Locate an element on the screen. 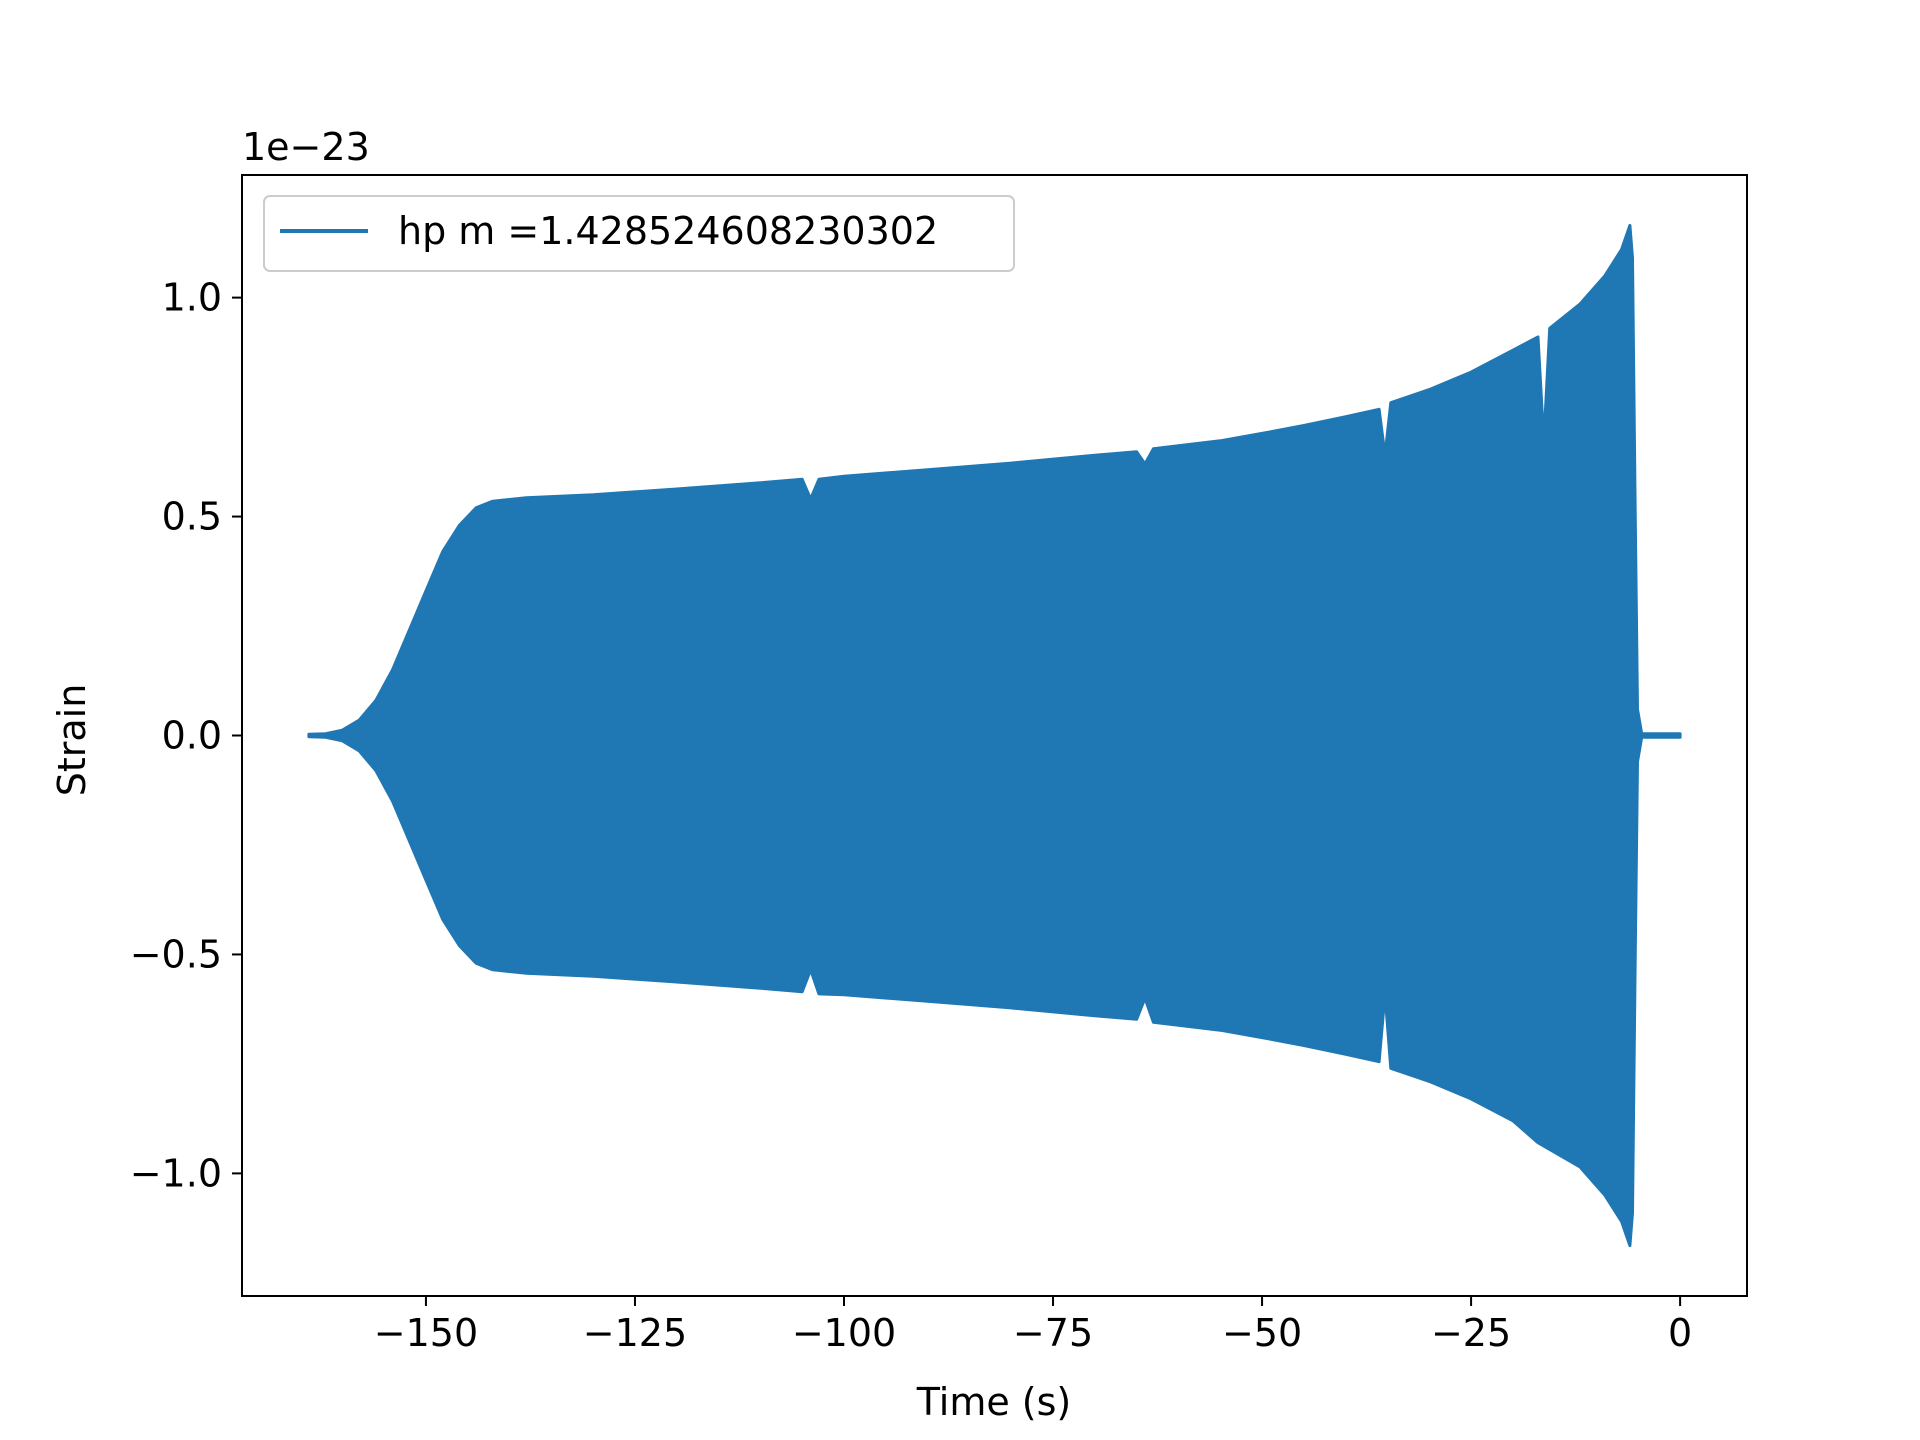 The image size is (1920, 1440). legend-label: hp m =1.428524608230302 is located at coordinates (668, 231).